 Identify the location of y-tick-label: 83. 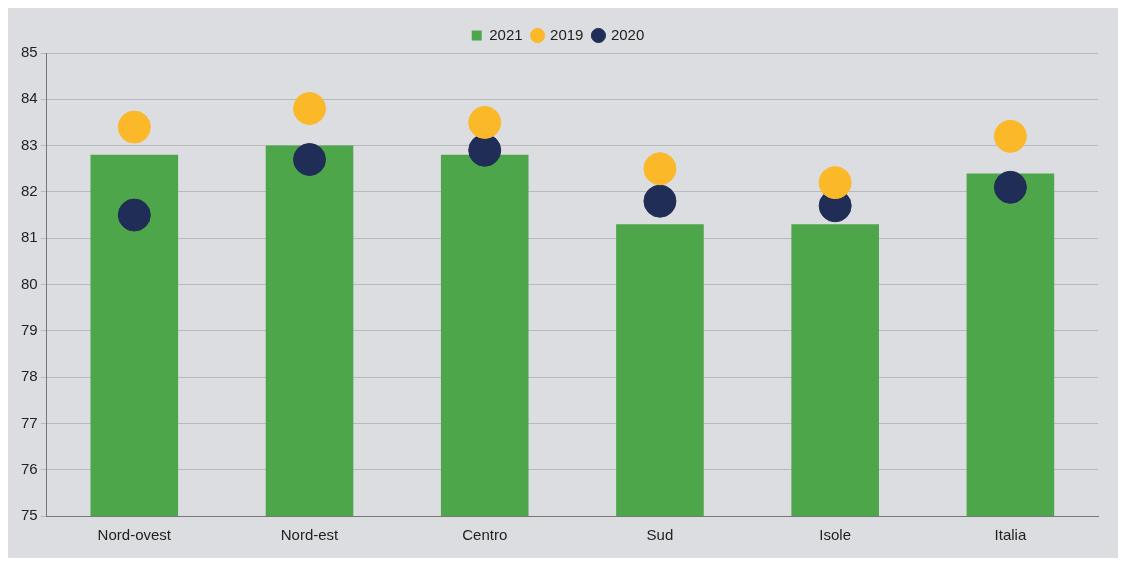
(29, 144).